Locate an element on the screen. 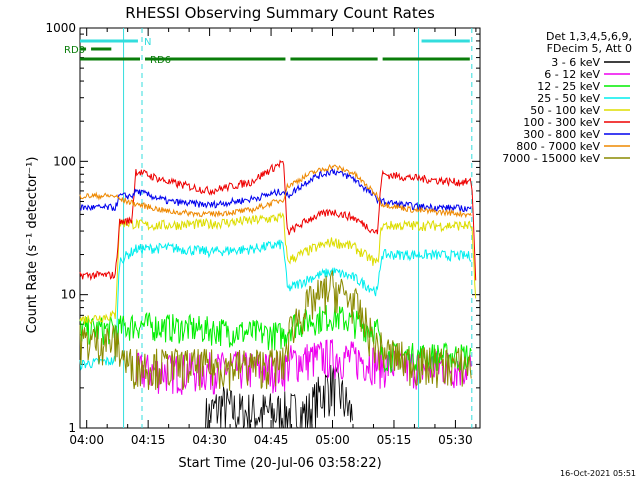 Image resolution: width=640 pixels, height=484 pixels. x-tick-label: 04:15 is located at coordinates (148, 440).